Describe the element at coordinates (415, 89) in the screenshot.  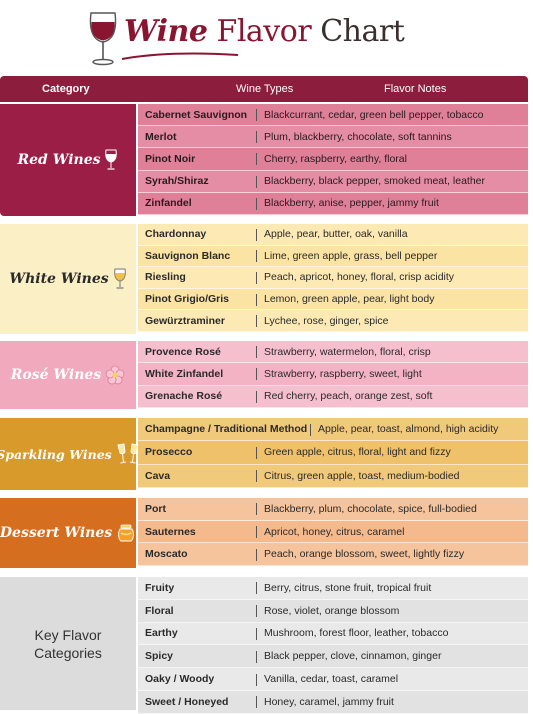
I see `header-flavor-notes: Flavor Notes` at that location.